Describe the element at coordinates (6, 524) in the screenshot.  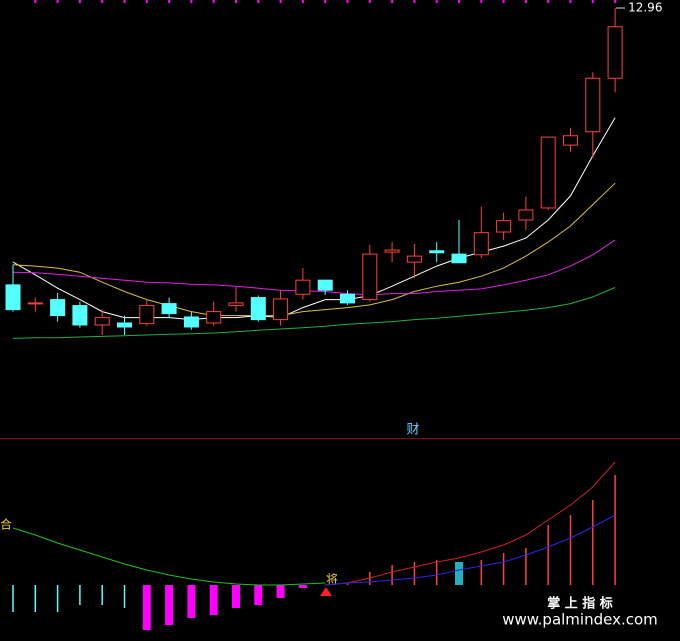
I see `annotation: 合` at that location.